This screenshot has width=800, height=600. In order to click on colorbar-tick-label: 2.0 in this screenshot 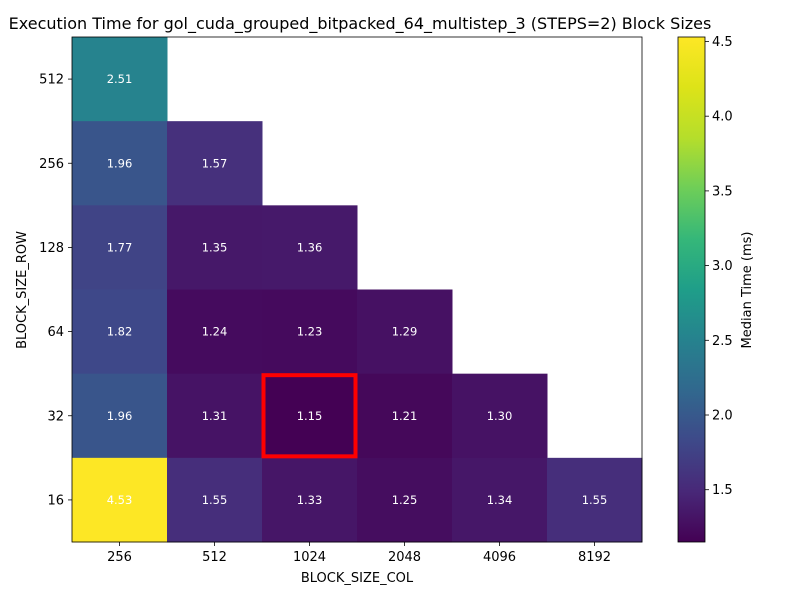, I will do `click(722, 416)`.